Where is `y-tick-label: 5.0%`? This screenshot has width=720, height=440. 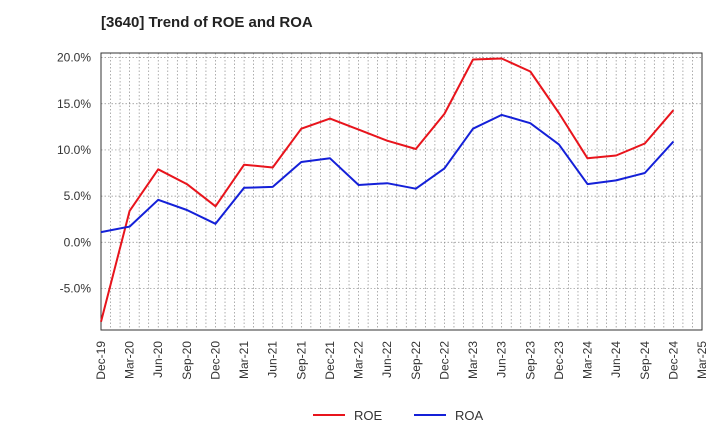 y-tick-label: 5.0% is located at coordinates (78, 196).